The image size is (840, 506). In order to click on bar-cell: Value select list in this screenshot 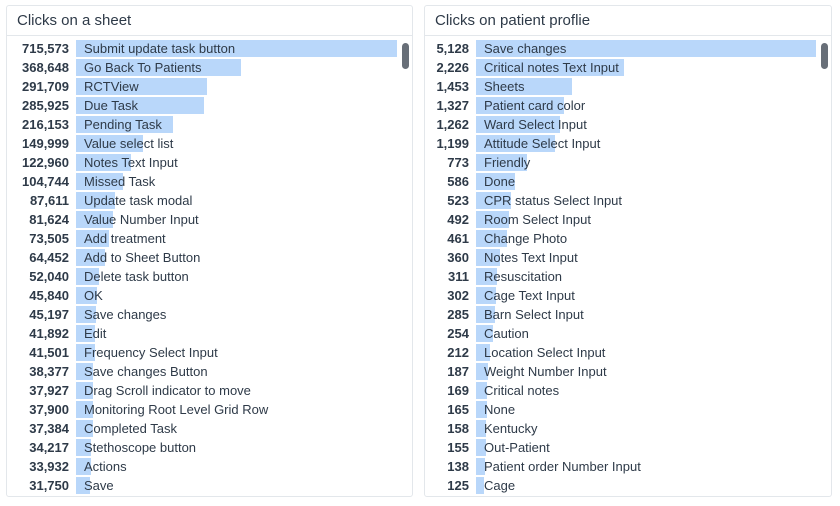, I will do `click(236, 143)`.